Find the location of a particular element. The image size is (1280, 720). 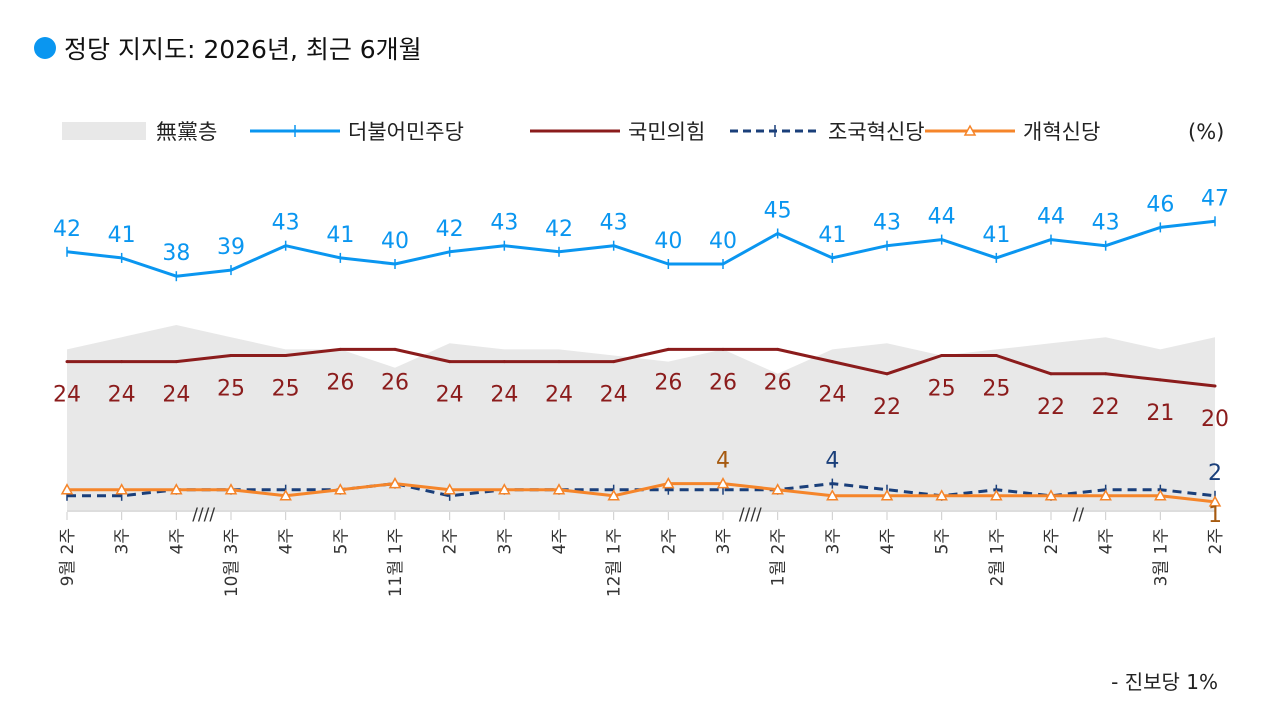

footnote: - 진보당 1% is located at coordinates (1164, 682).